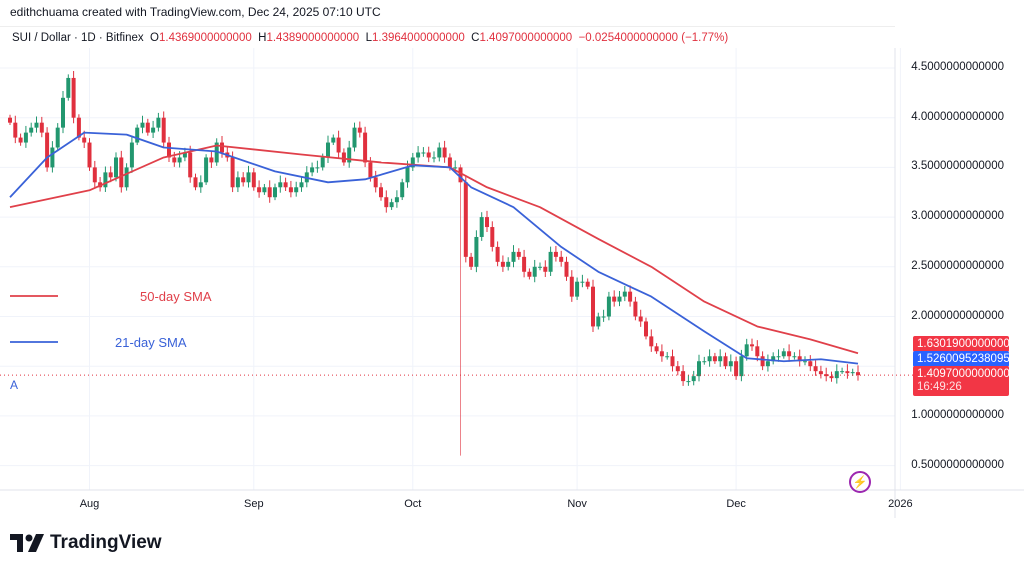  Describe the element at coordinates (205, 38) in the screenshot. I see `open-value: 1.4369000000000` at that location.